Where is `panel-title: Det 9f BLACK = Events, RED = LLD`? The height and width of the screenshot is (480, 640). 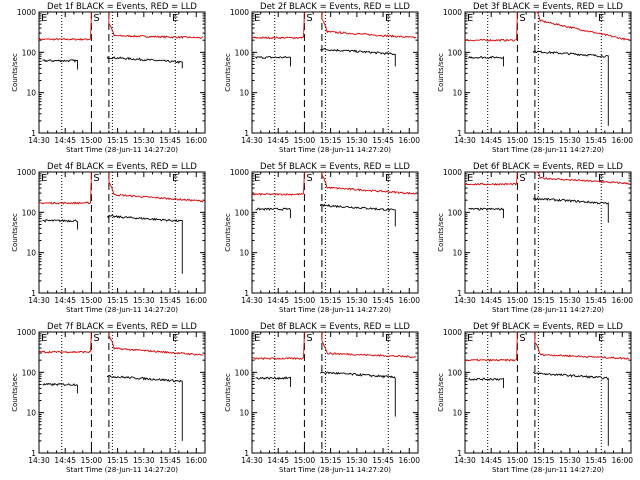
panel-title: Det 9f BLACK = Events, RED = LLD is located at coordinates (548, 327).